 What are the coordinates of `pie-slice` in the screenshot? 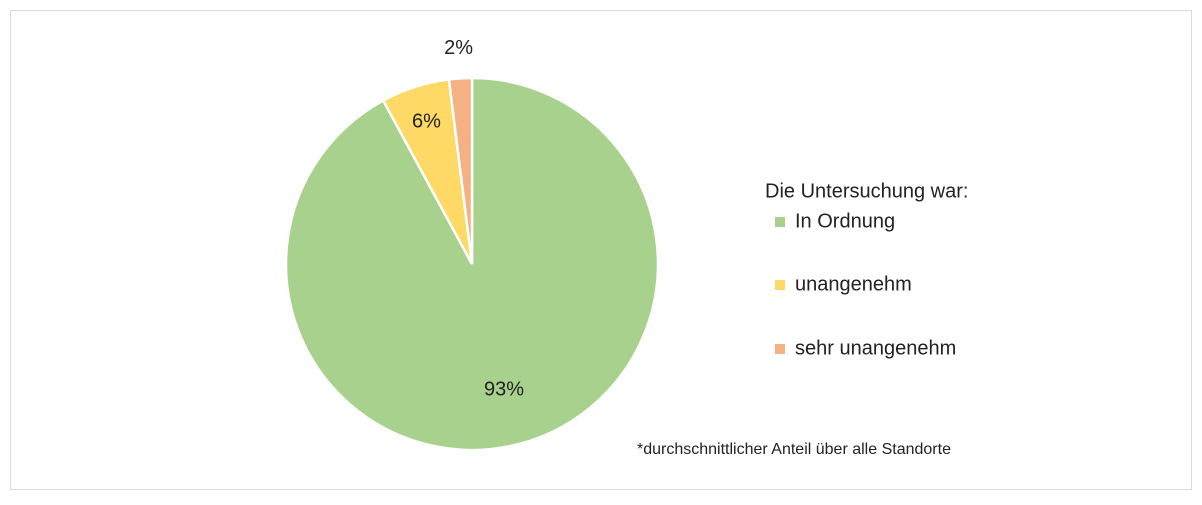 It's located at (460, 170).